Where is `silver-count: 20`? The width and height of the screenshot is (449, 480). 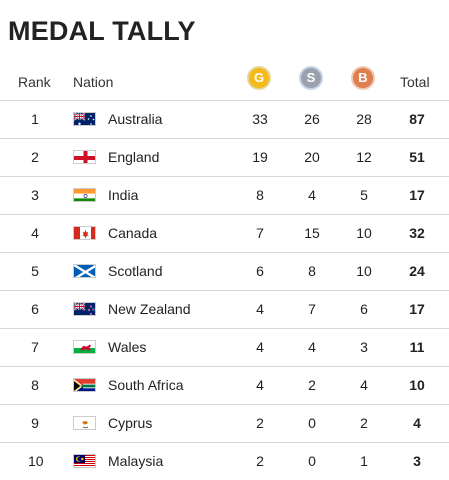 silver-count: 20 is located at coordinates (312, 157).